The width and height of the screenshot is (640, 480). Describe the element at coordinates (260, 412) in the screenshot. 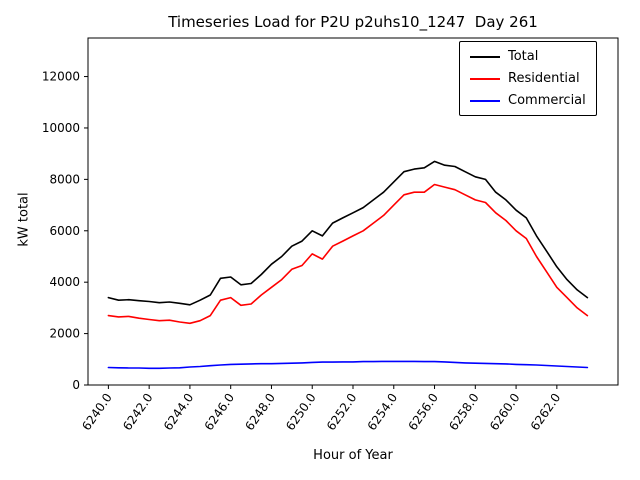

I see `x-tick-label: 6248.0` at that location.